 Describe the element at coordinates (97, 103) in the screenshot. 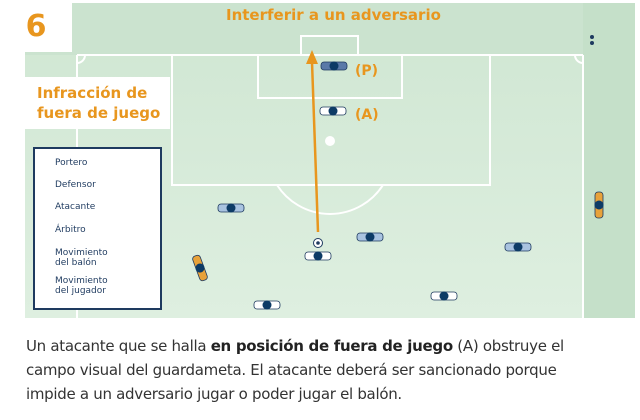

I see `subtitle: Infracción de fuera de juego` at that location.